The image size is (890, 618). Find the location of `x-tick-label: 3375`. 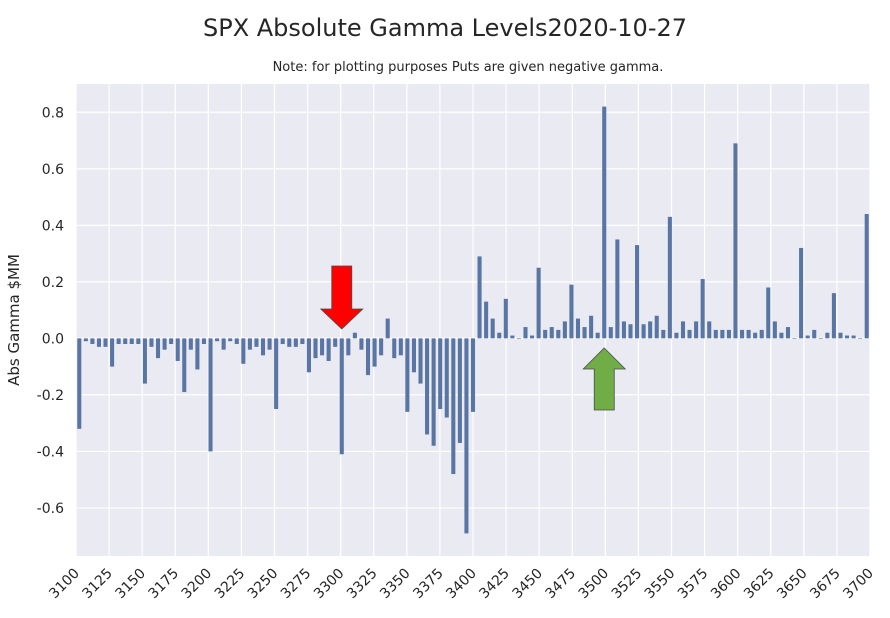

x-tick-label: 3375 is located at coordinates (428, 584).